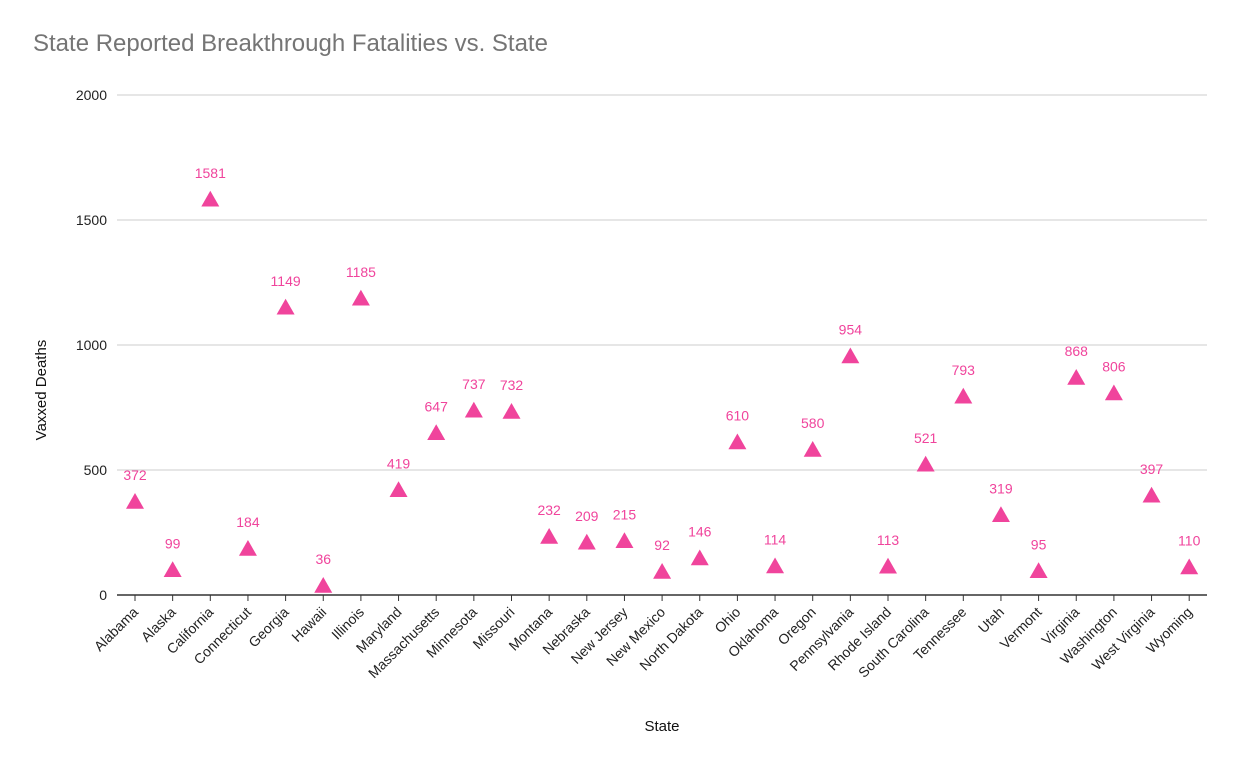  I want to click on data-label: 580, so click(813, 423).